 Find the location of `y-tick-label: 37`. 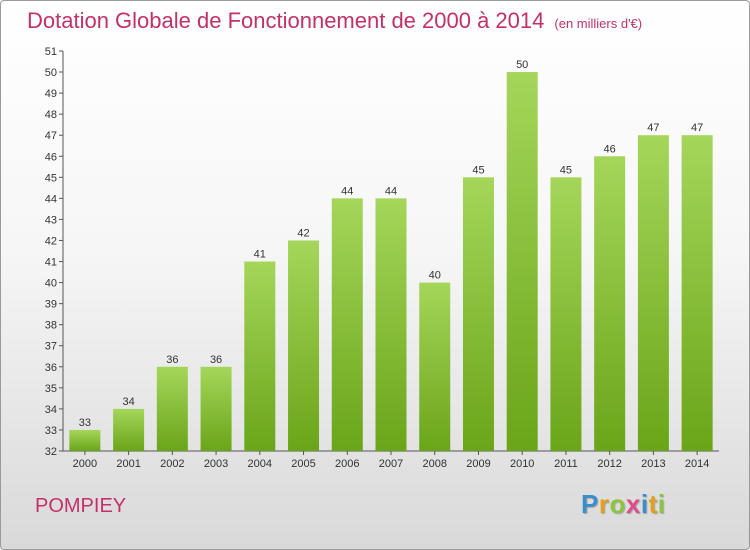

y-tick-label: 37 is located at coordinates (51, 347).